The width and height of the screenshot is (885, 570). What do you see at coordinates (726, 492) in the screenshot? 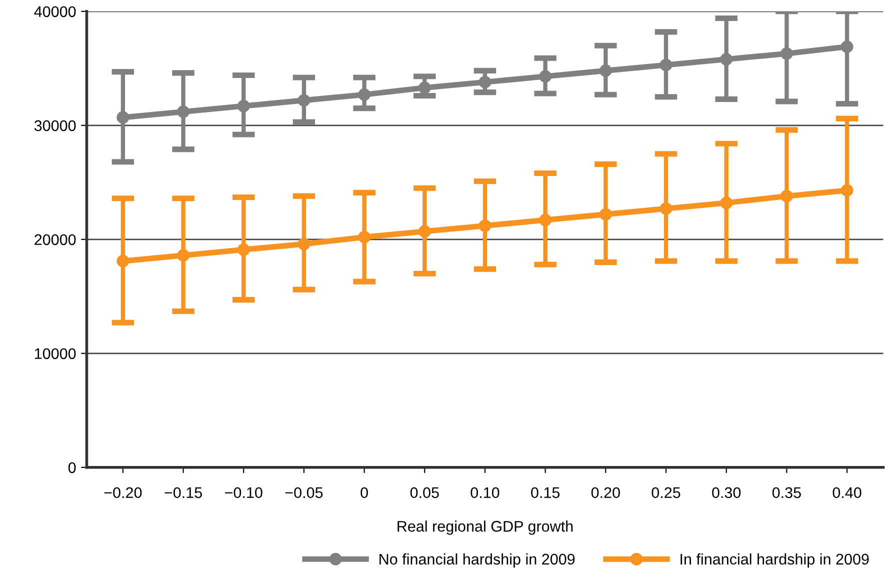
I see `x-tick-label: 0.30` at bounding box center [726, 492].